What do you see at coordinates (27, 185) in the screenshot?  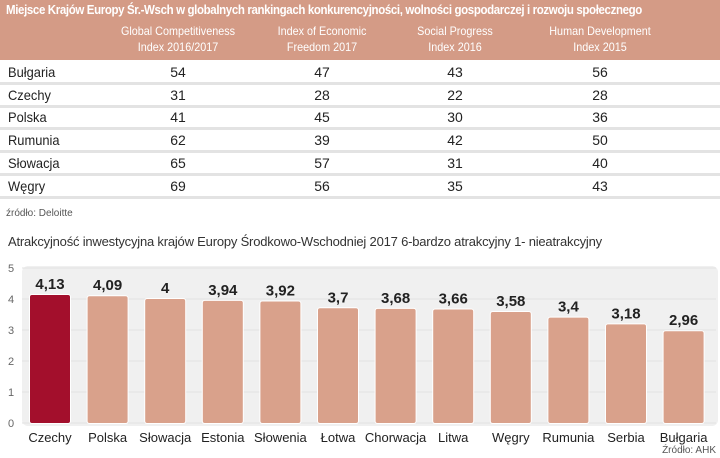 I see `country-name: Węgry` at bounding box center [27, 185].